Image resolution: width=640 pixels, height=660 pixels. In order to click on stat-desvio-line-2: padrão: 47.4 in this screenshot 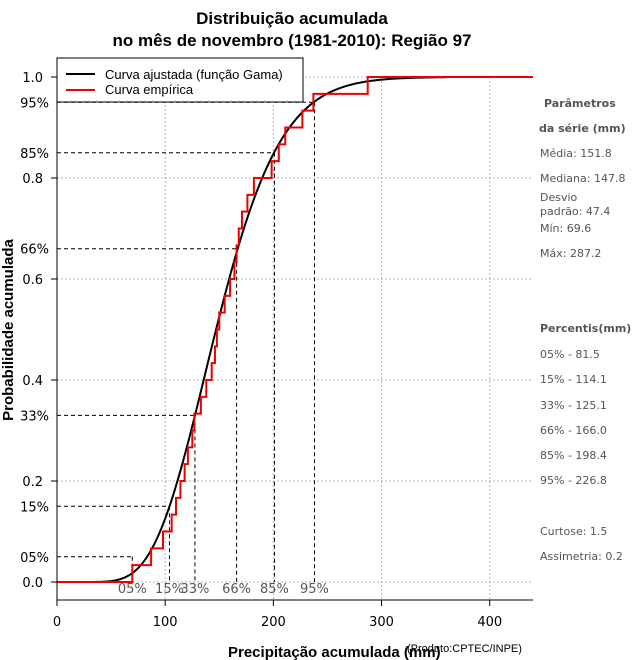, I will do `click(575, 211)`.